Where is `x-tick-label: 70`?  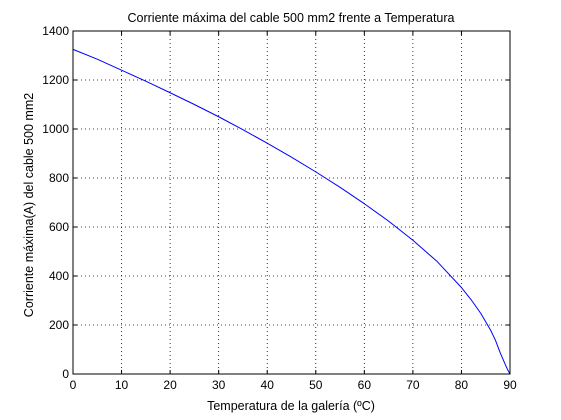
x-tick-label: 70 is located at coordinates (413, 385).